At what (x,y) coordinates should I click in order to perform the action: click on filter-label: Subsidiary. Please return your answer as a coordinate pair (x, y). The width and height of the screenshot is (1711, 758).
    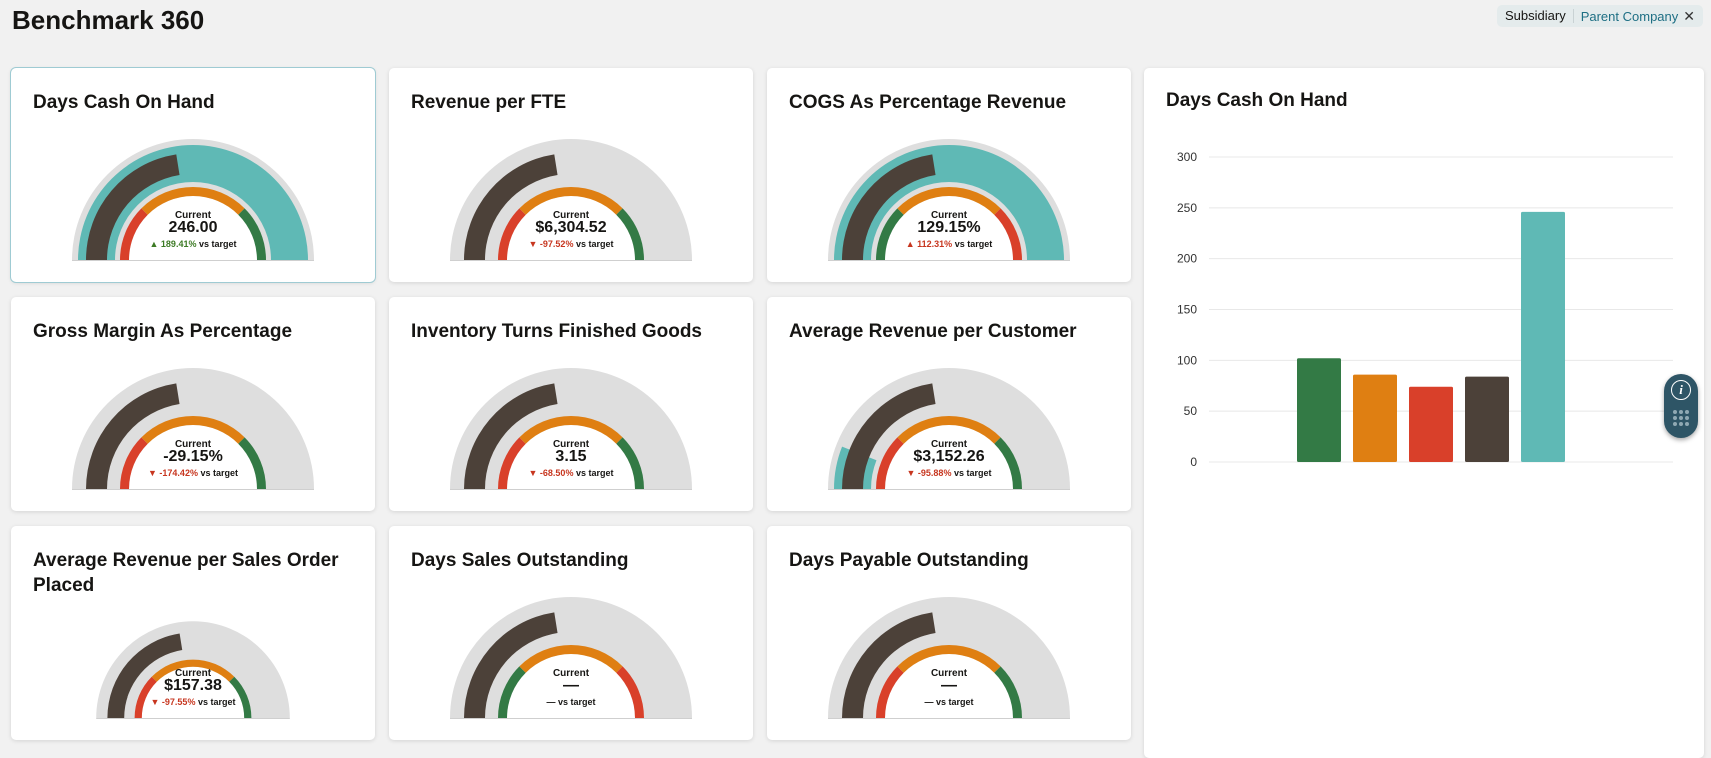
    Looking at the image, I should click on (1535, 16).